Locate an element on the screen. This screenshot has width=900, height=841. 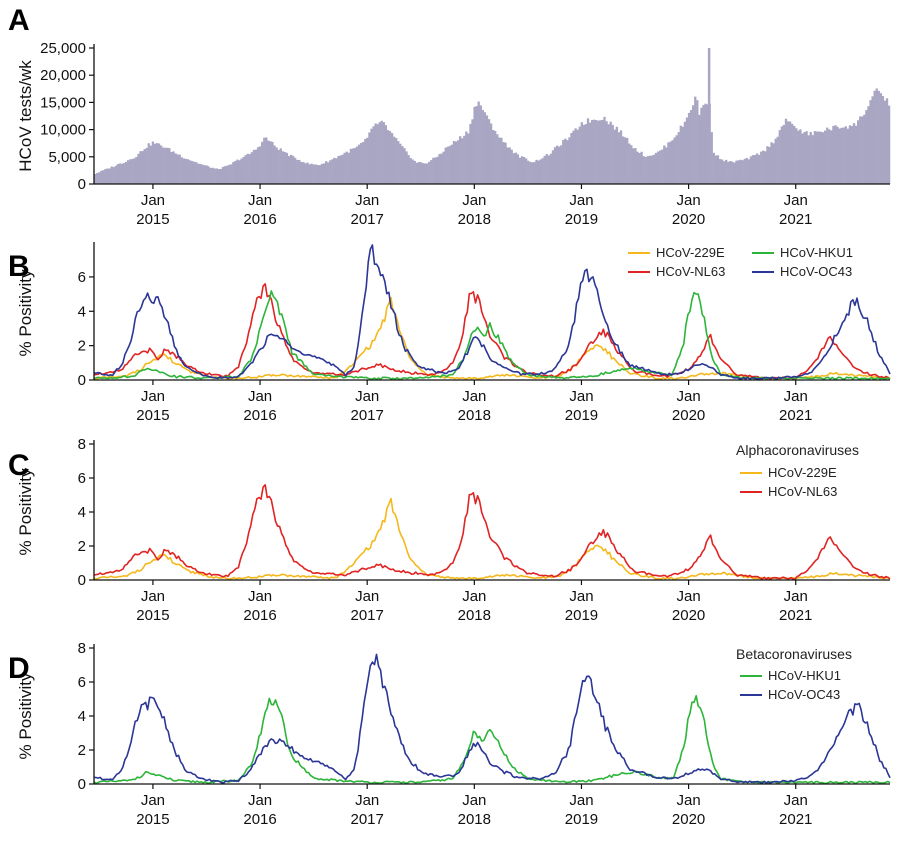
y-tick-label: 15,000 is located at coordinates (63, 102).